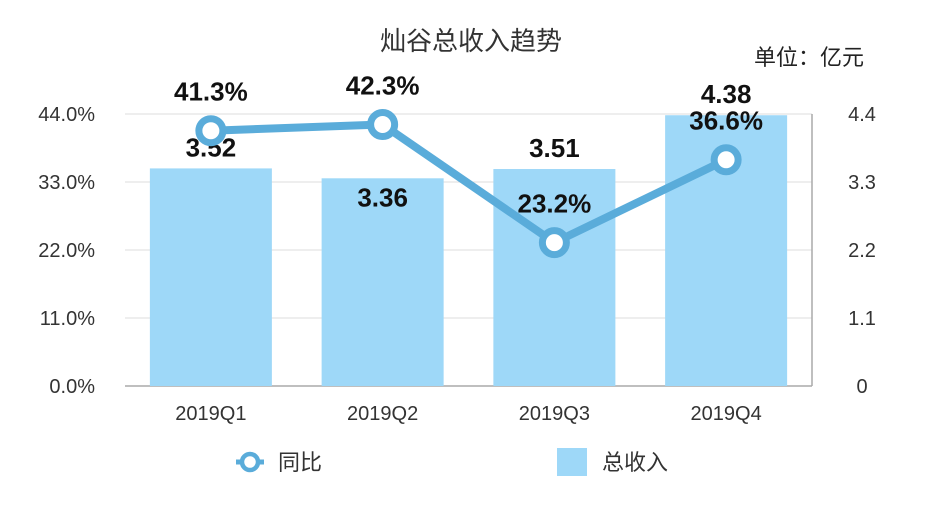  Describe the element at coordinates (862, 319) in the screenshot. I see `right-axis-tick-label: 1.1` at that location.